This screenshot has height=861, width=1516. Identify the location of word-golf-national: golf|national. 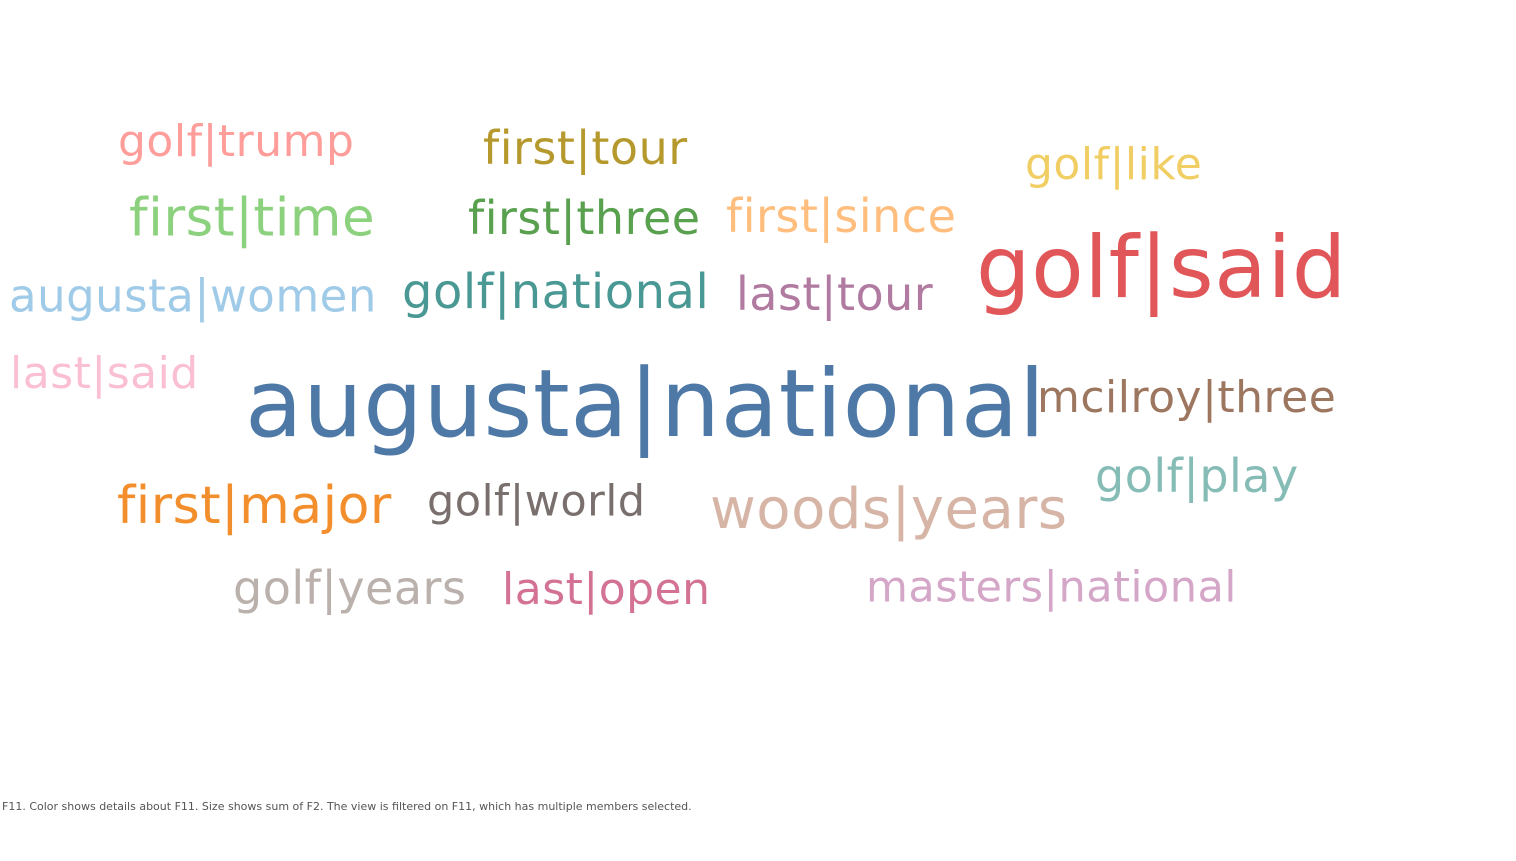
(556, 292).